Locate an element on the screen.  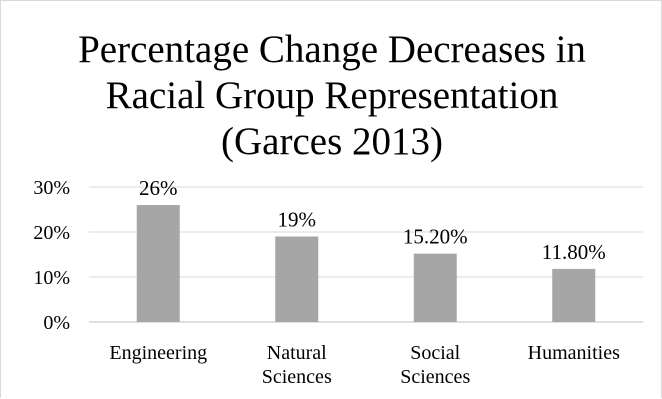
bar-value-label: 15.20% is located at coordinates (435, 237).